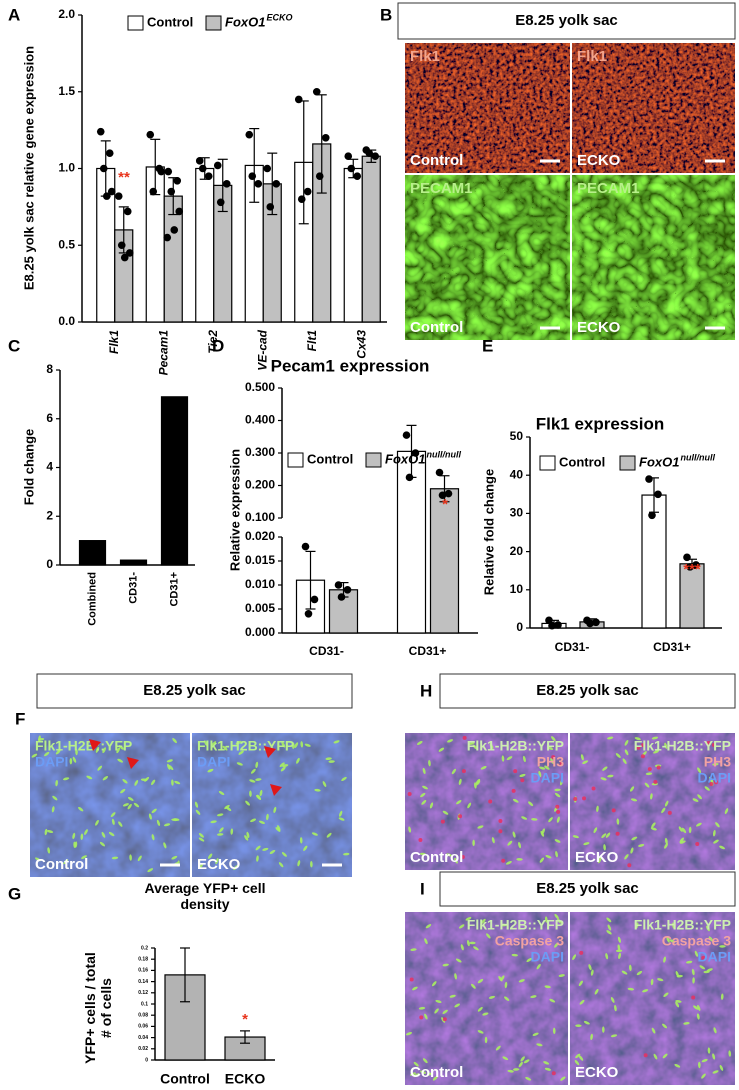 The height and width of the screenshot is (1090, 739). What do you see at coordinates (92, 599) in the screenshot?
I see `x-tick-label: Combined` at bounding box center [92, 599].